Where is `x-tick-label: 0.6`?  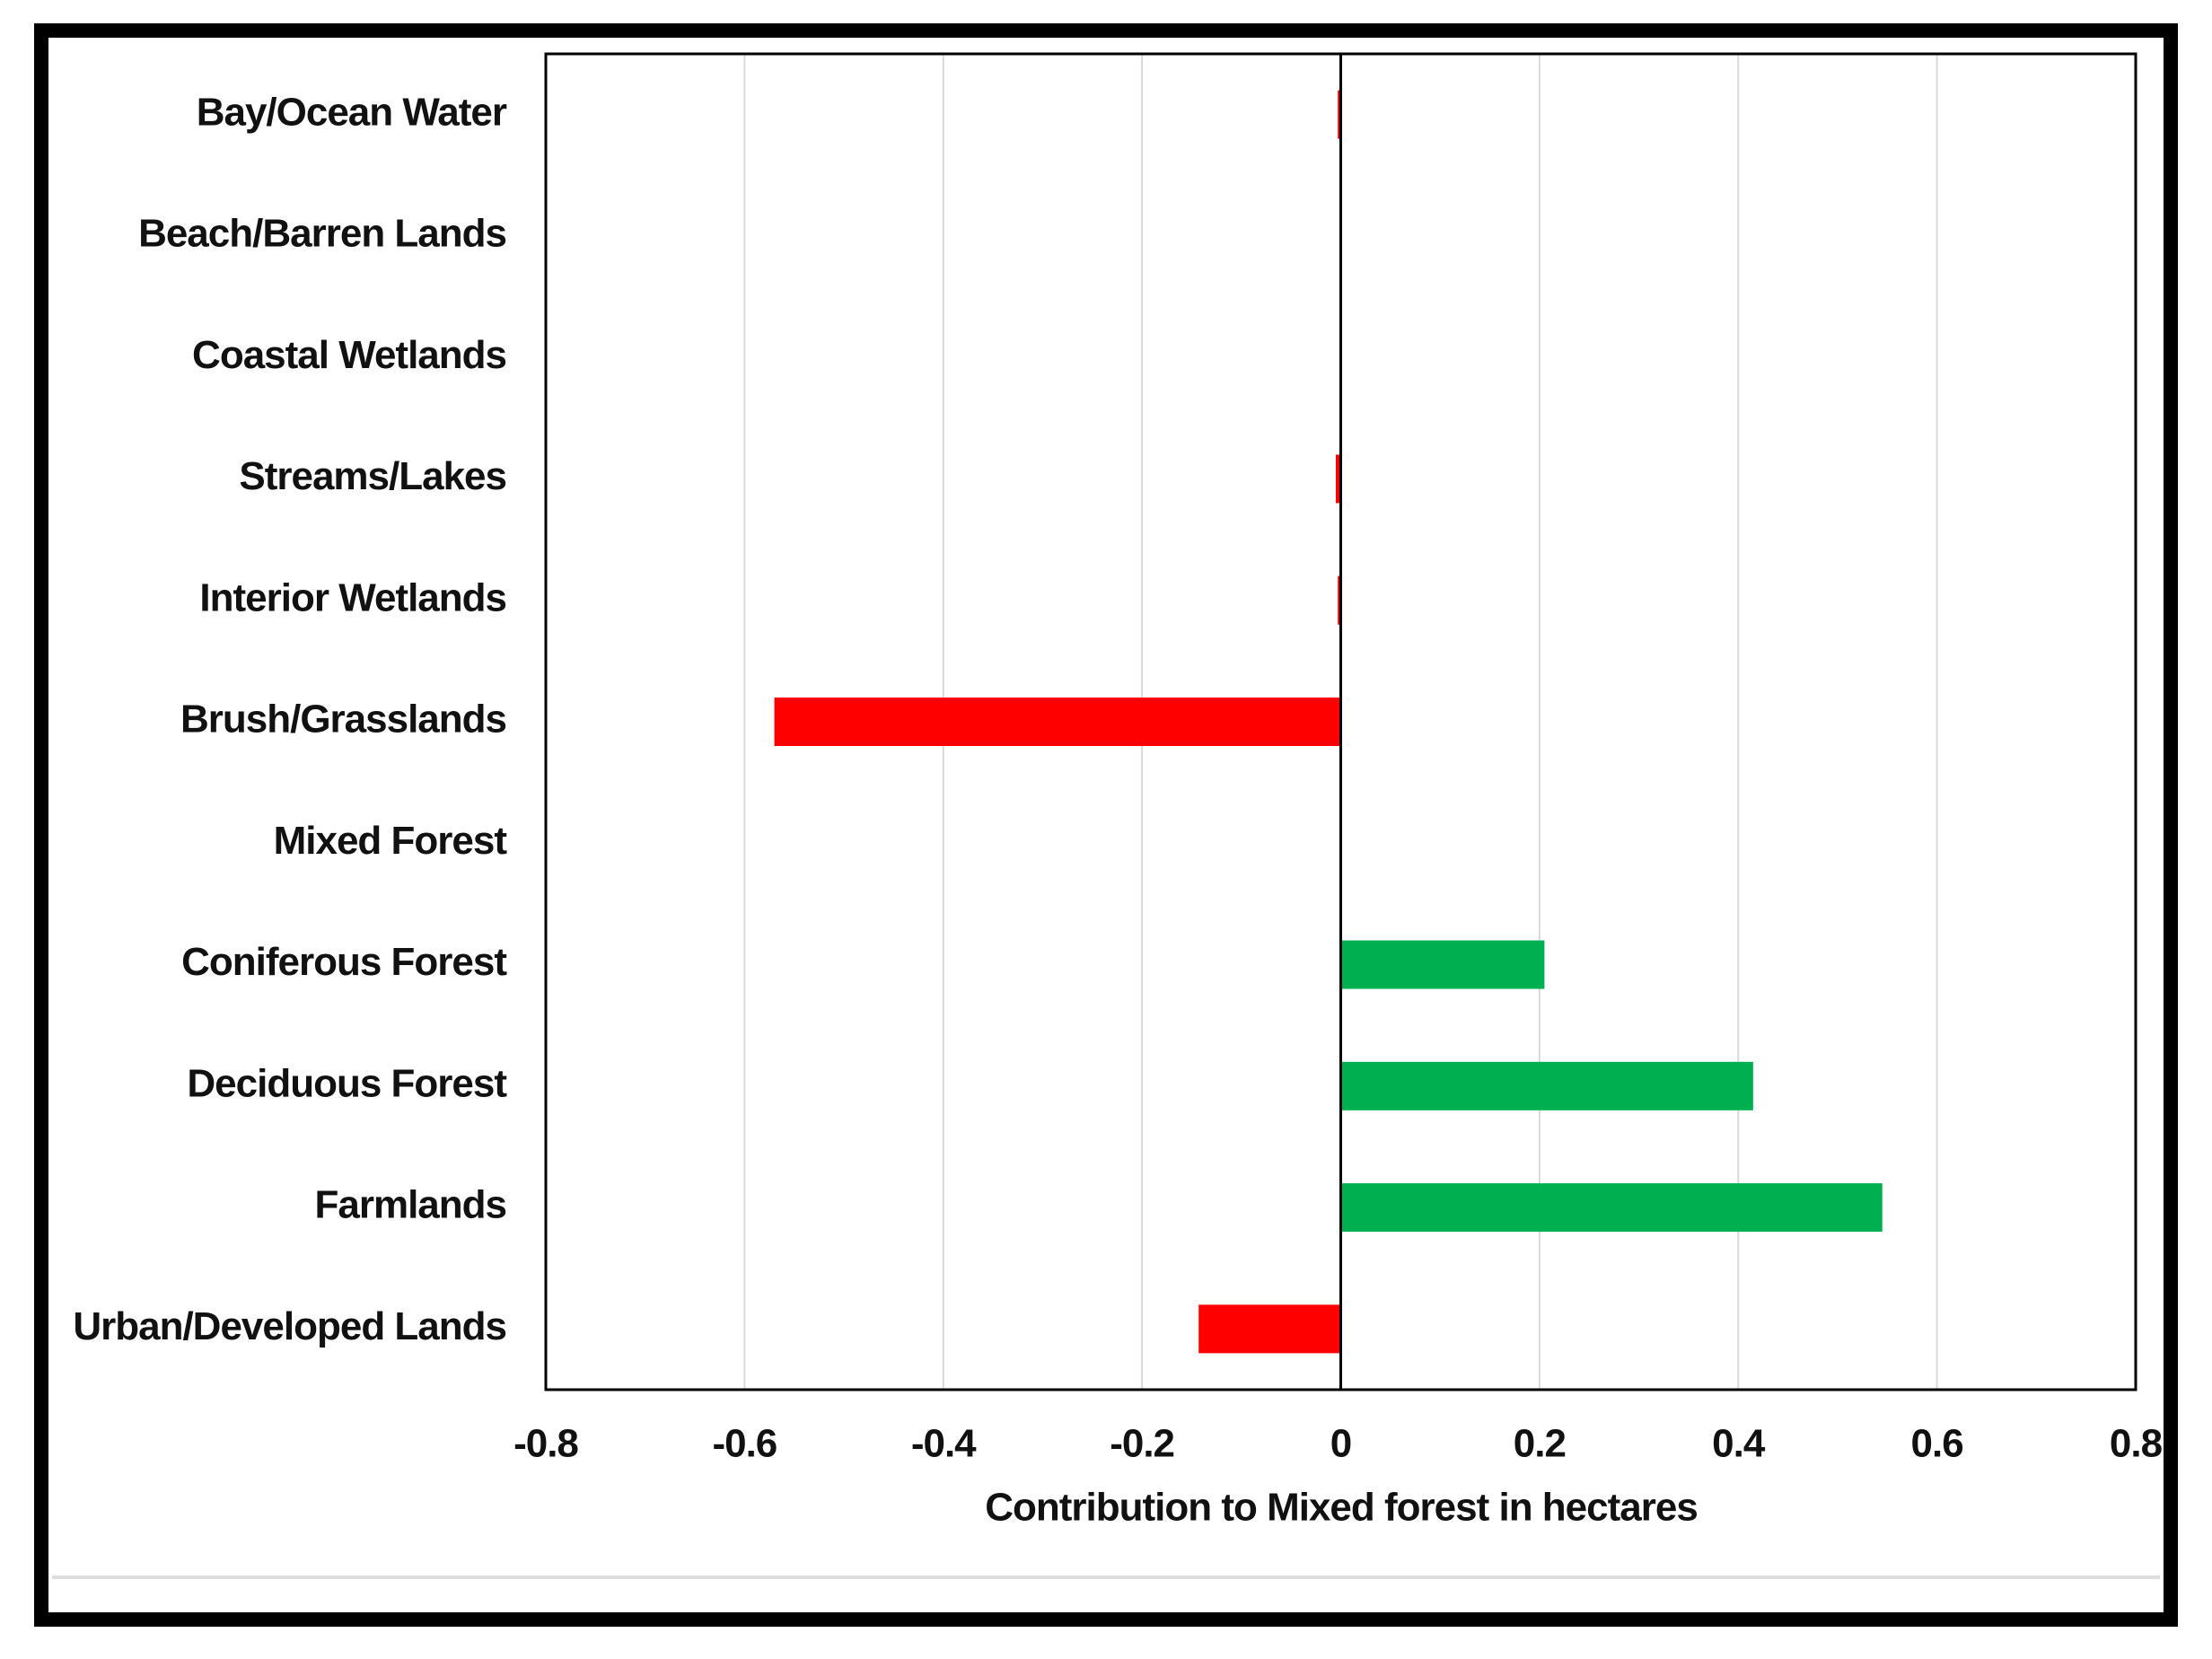 x-tick-label: 0.6 is located at coordinates (1937, 1444).